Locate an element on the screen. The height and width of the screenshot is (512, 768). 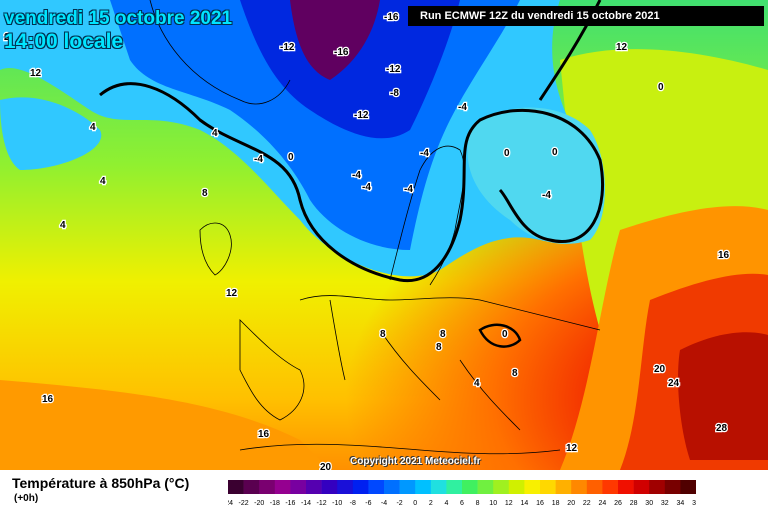
colorbar-tick-label: 20 is located at coordinates (571, 503).